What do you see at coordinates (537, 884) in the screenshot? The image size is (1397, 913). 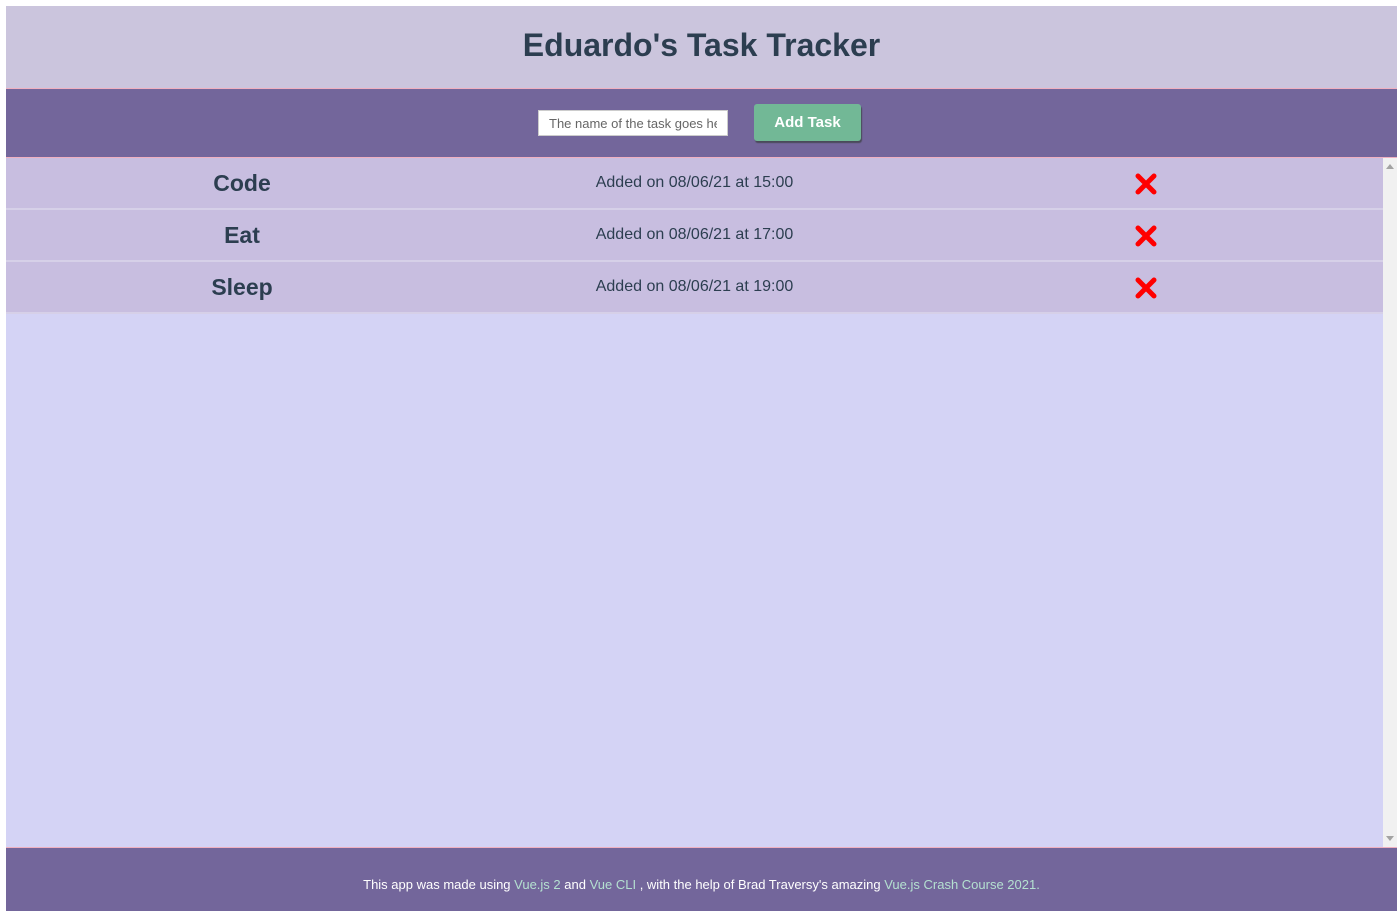 I see `vuejs-link: Vue.js 2` at bounding box center [537, 884].